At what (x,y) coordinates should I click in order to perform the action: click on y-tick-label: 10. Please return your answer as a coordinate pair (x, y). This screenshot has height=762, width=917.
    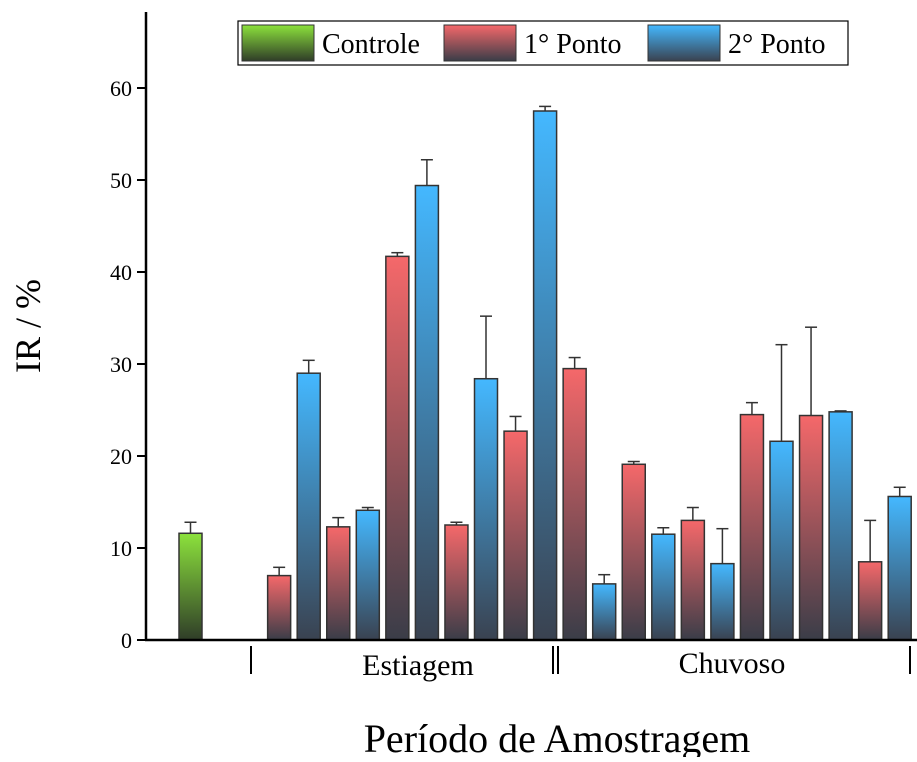
    Looking at the image, I should click on (121, 548).